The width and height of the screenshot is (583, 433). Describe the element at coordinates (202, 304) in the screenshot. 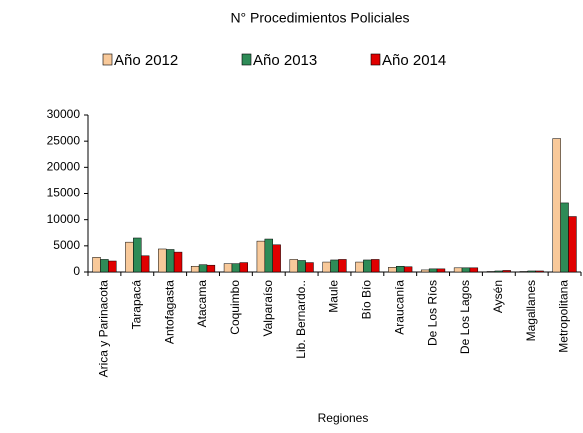

I see `x-tick-label: Atacama` at that location.